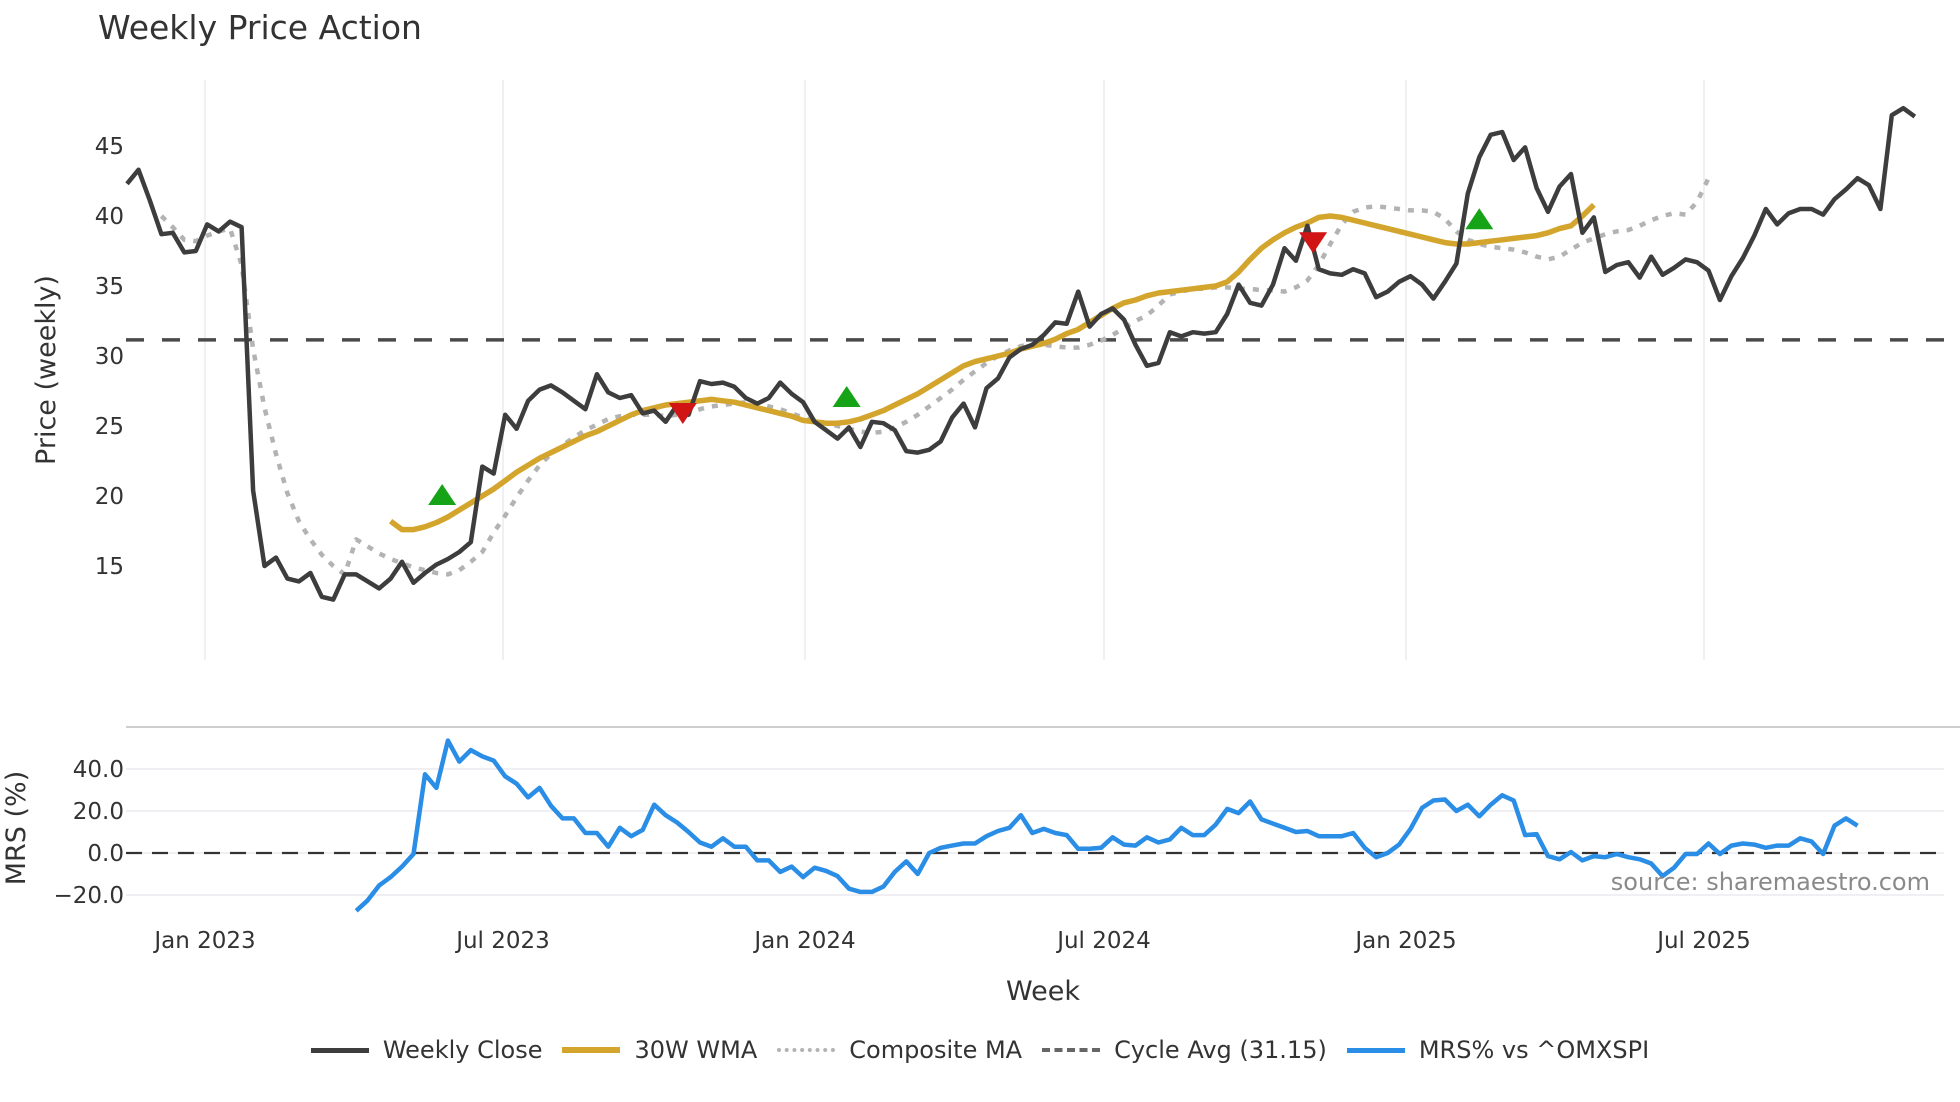  Describe the element at coordinates (936, 1050) in the screenshot. I see `legend-label: Composite MA` at that location.